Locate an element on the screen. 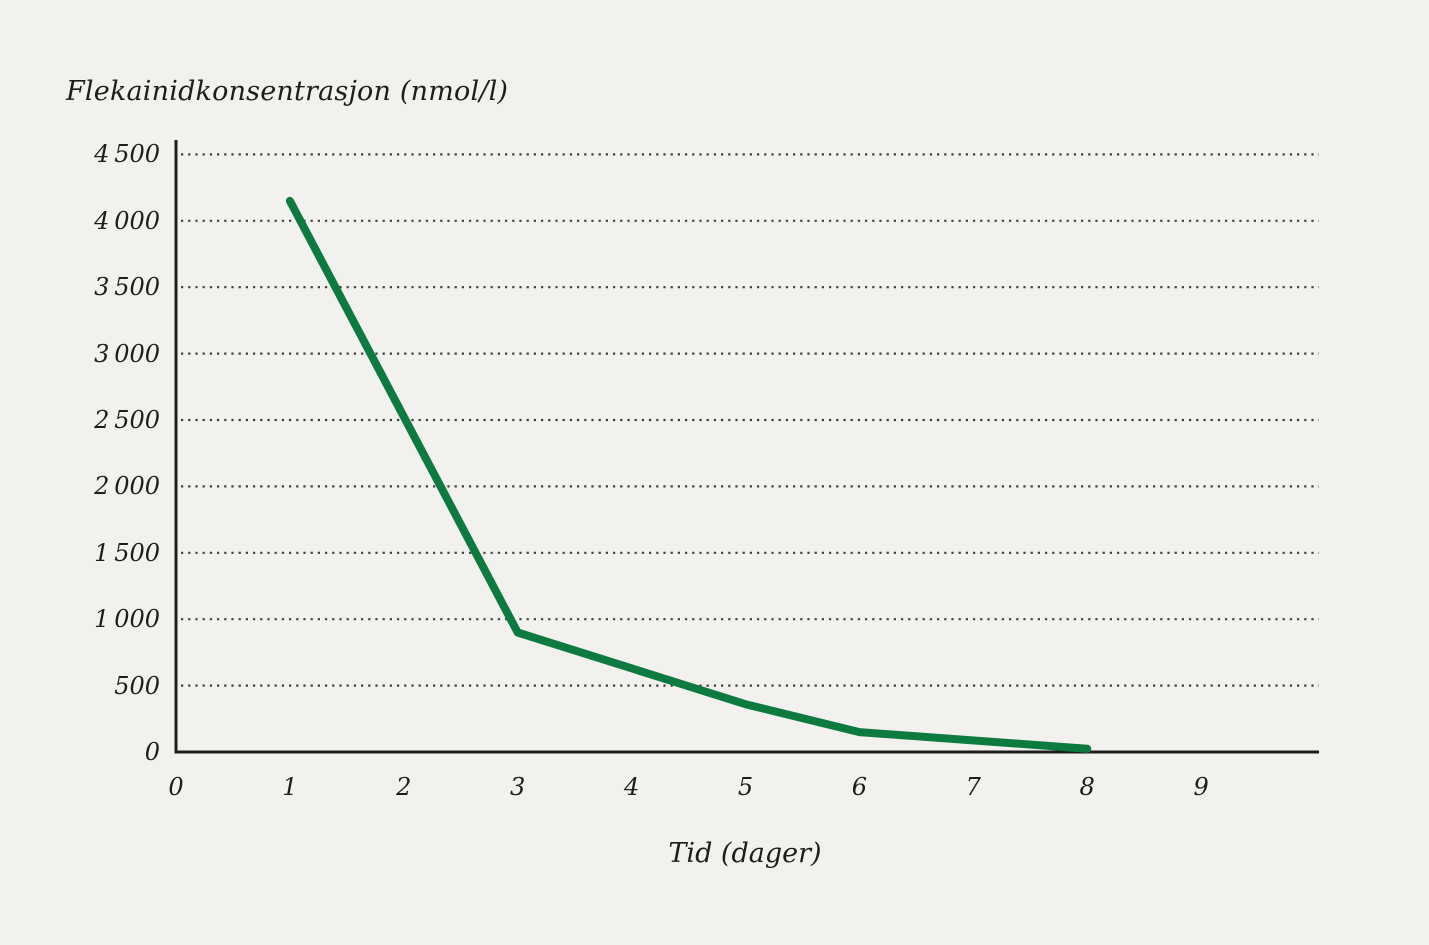  y-tick-label: 1 000 is located at coordinates (127, 619).